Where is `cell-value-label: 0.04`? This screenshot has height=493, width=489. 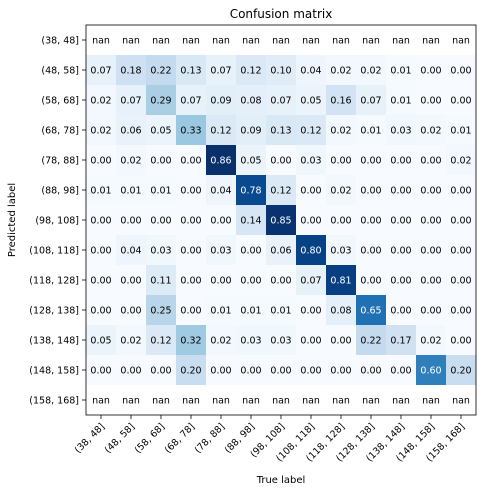 cell-value-label: 0.04 is located at coordinates (130, 251).